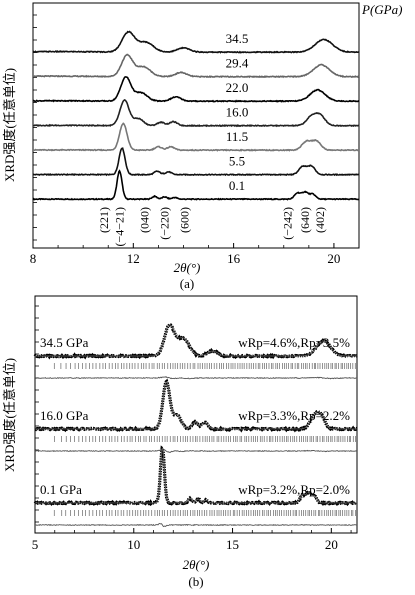 This screenshot has height=595, width=415. I want to click on pressure-label: 0.1 GPa, so click(61, 489).